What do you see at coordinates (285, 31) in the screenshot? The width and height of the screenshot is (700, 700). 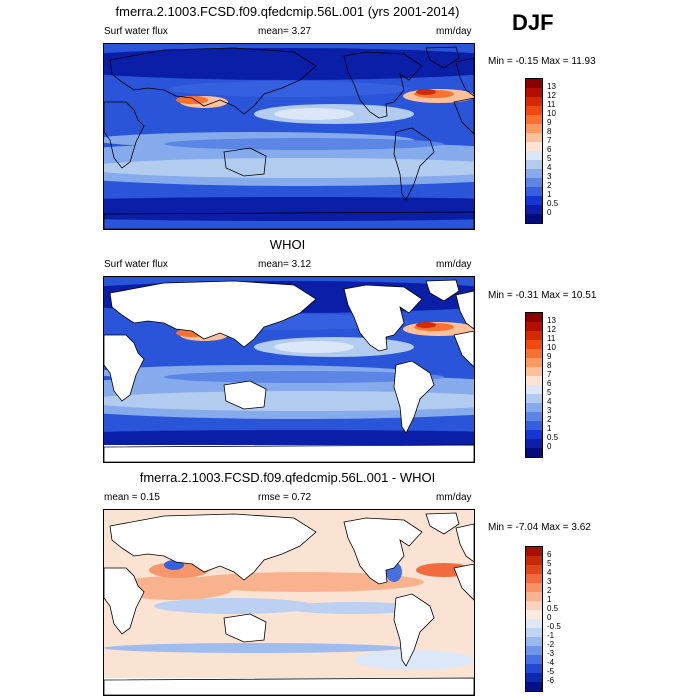 I see `panel1-mean-label: mean= 3.27` at bounding box center [285, 31].